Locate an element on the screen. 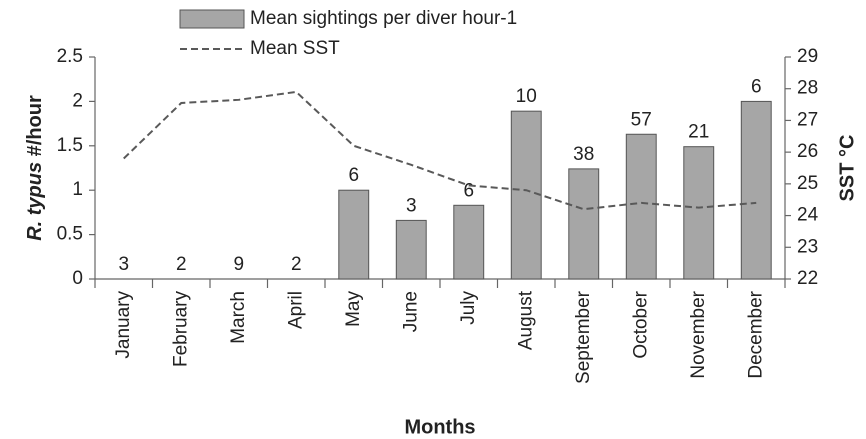 The image size is (866, 439). x-axis-label: Months is located at coordinates (439, 427).